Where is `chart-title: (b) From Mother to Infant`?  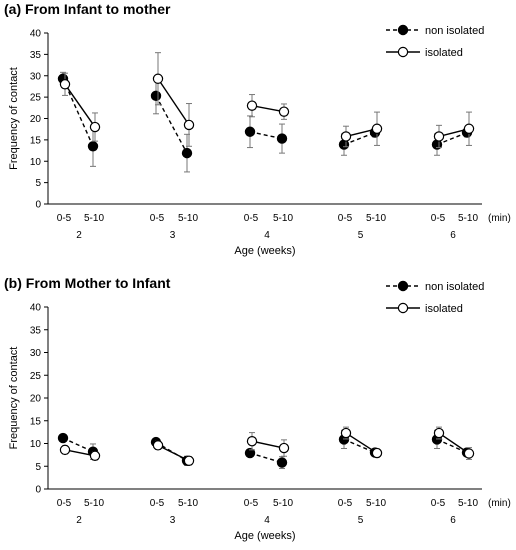 chart-title: (b) From Mother to Infant is located at coordinates (87, 283).